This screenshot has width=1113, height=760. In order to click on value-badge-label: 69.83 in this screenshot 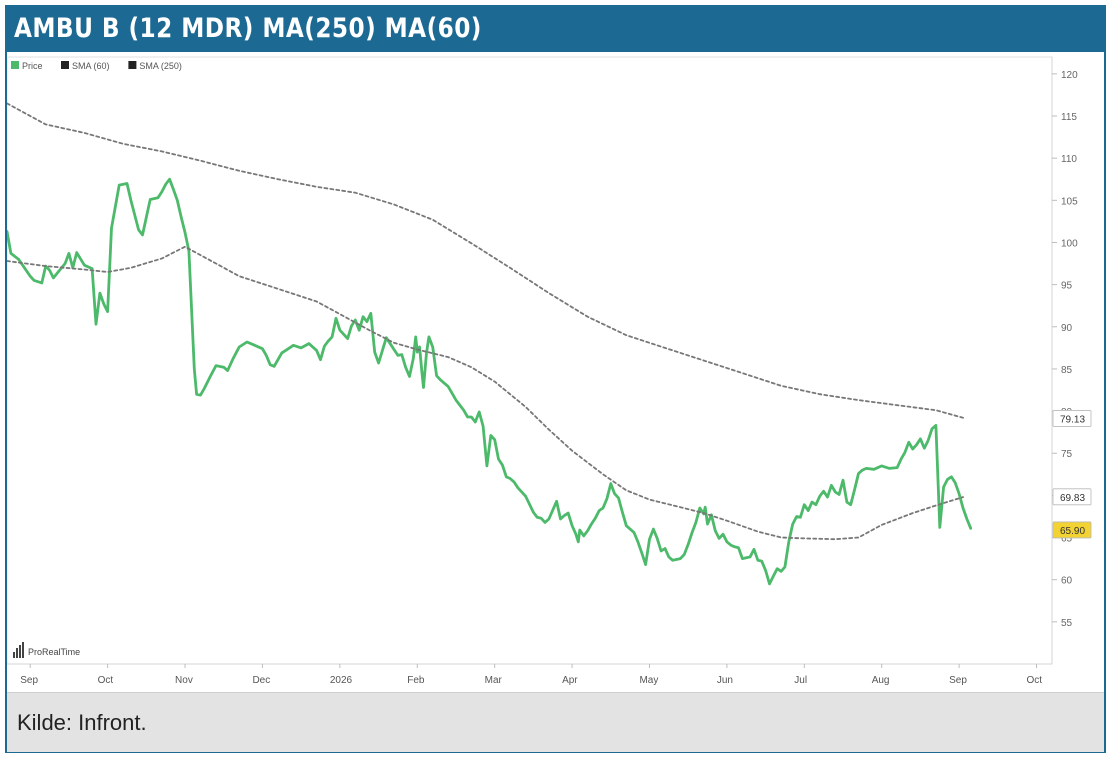, I will do `click(1072, 498)`.